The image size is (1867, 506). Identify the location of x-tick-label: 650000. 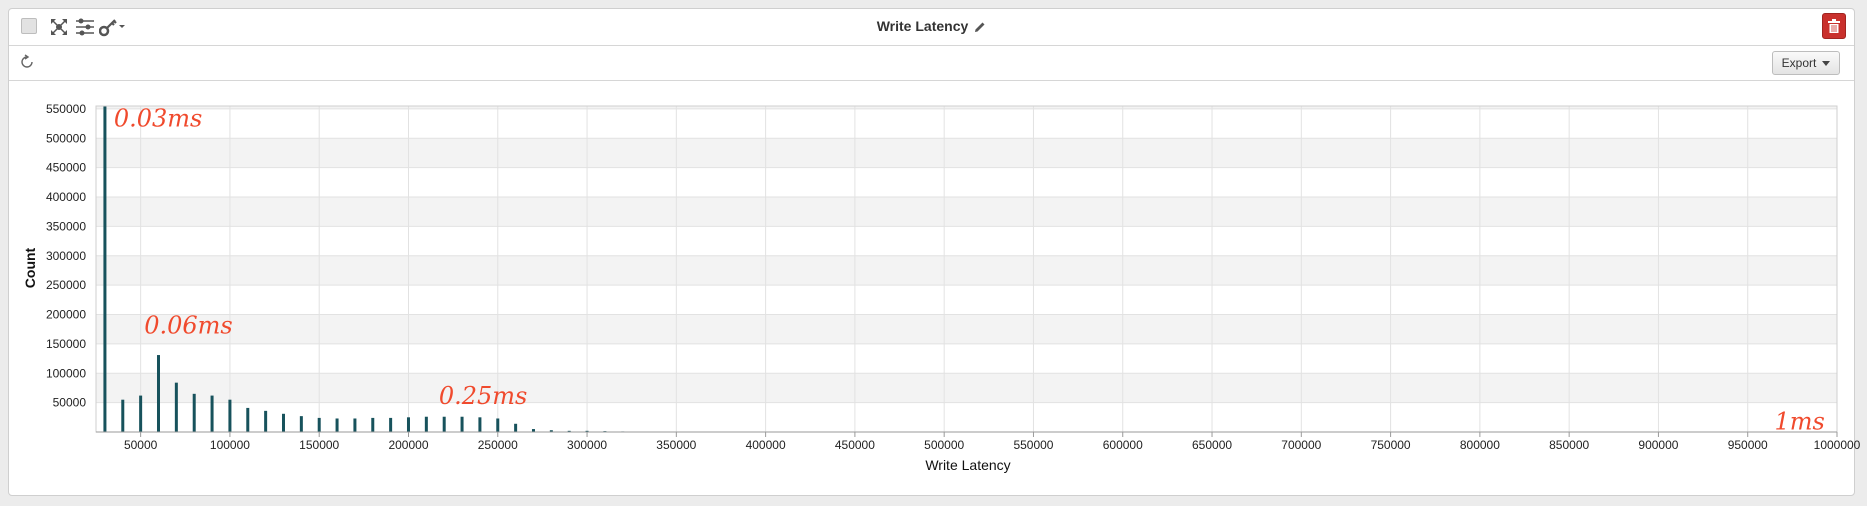
(1212, 445).